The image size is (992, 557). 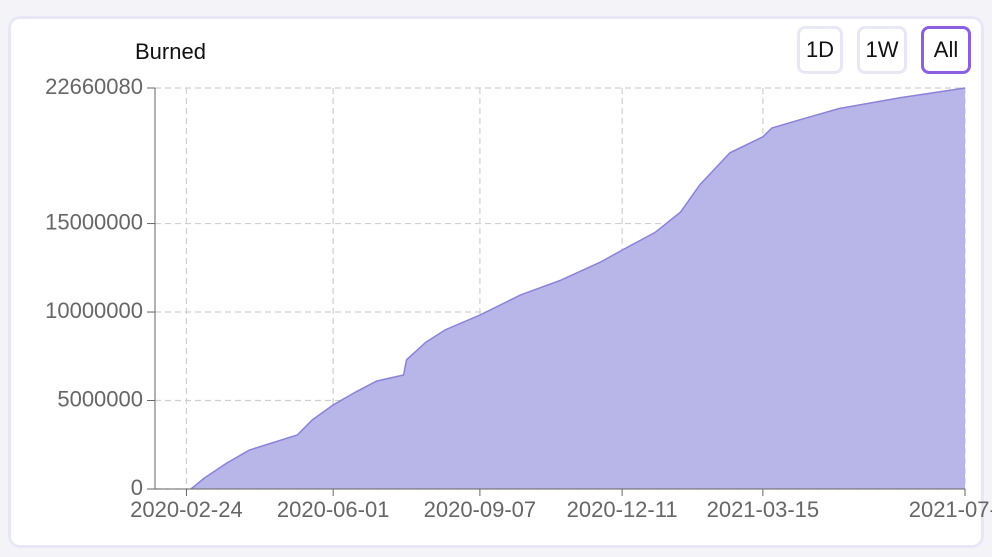 What do you see at coordinates (763, 509) in the screenshot?
I see `x-tick-label: 2021-03-15` at bounding box center [763, 509].